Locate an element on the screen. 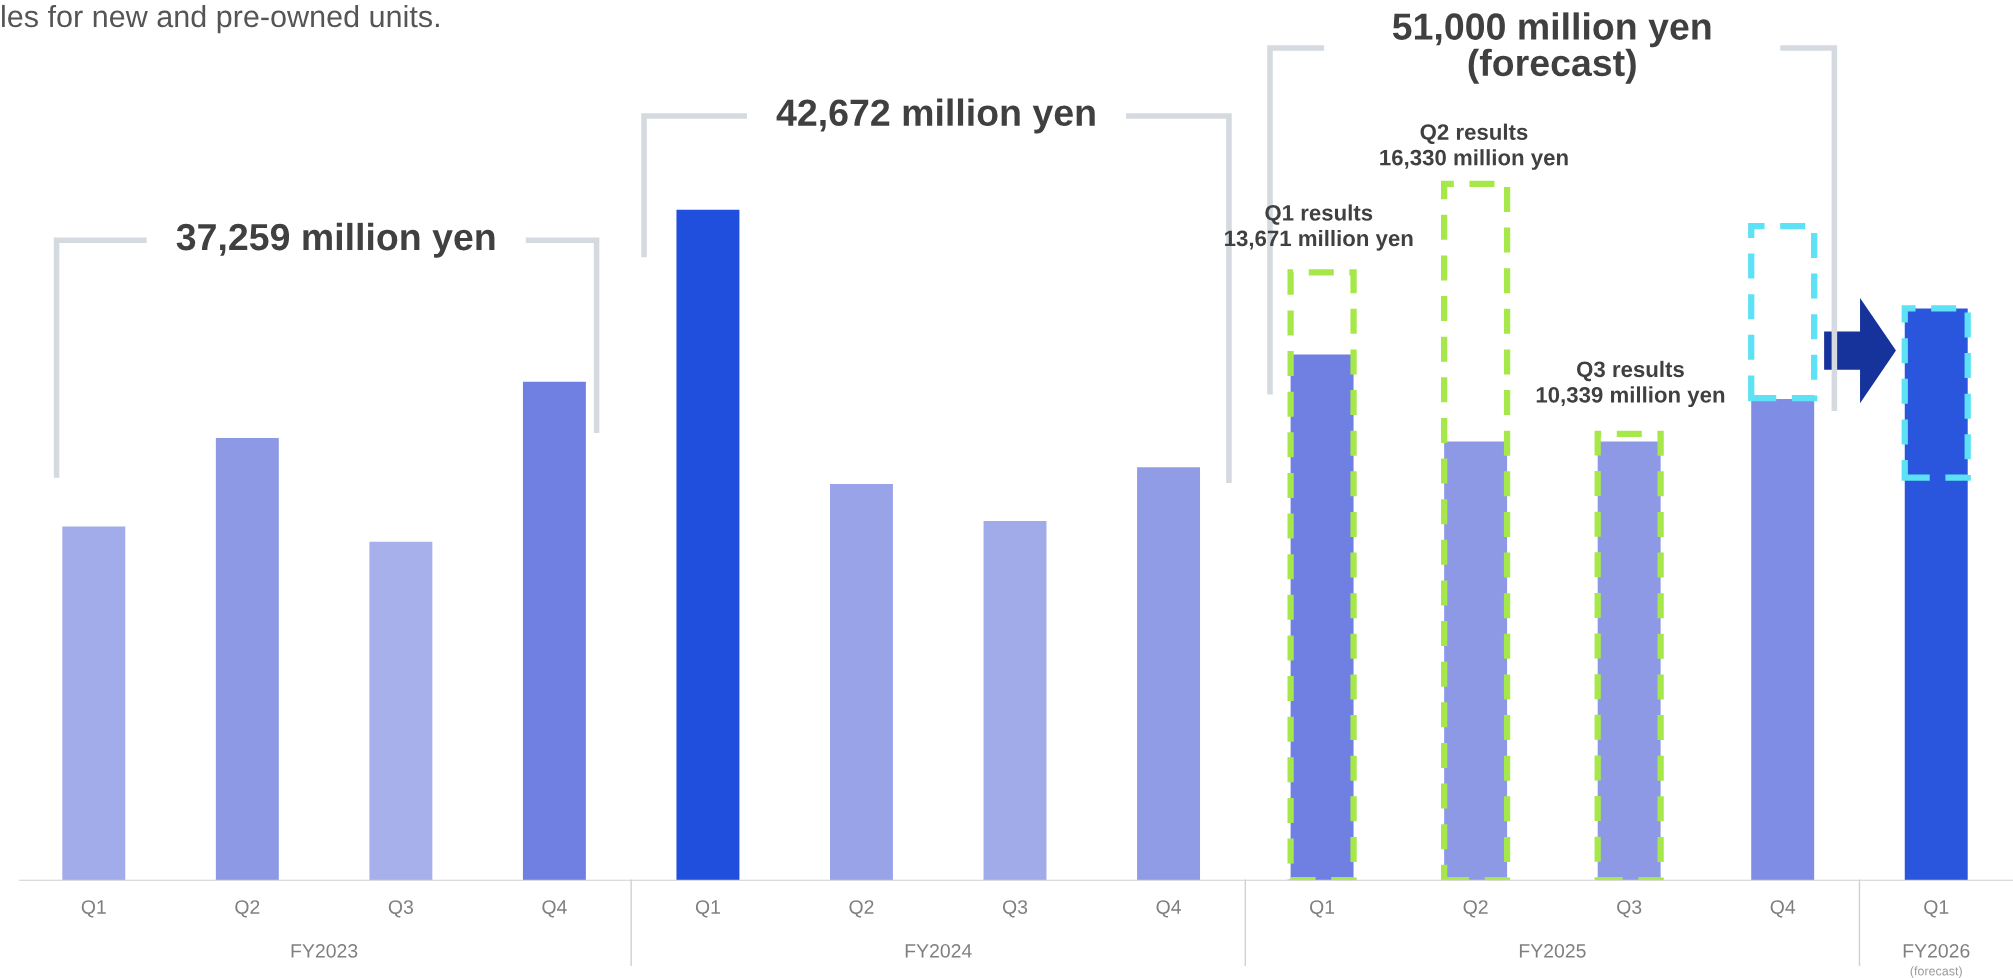 The image size is (2013, 978). text: 42,672 million yen is located at coordinates (935, 116).